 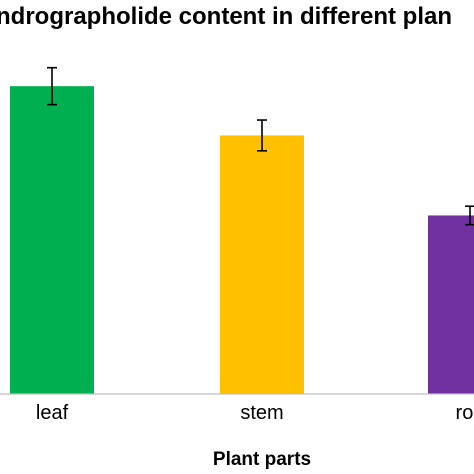 I want to click on bar-leaf, so click(x=52, y=240).